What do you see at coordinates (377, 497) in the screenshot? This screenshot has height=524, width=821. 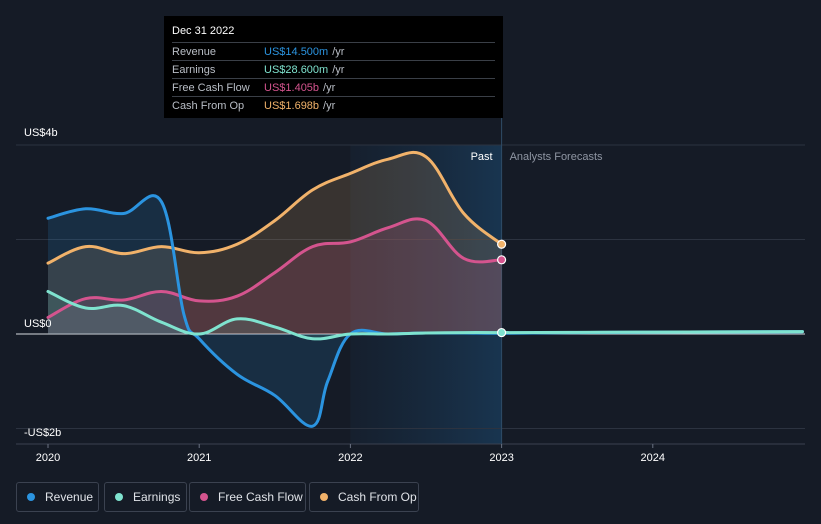 I see `legend-label: Cash From Op` at bounding box center [377, 497].